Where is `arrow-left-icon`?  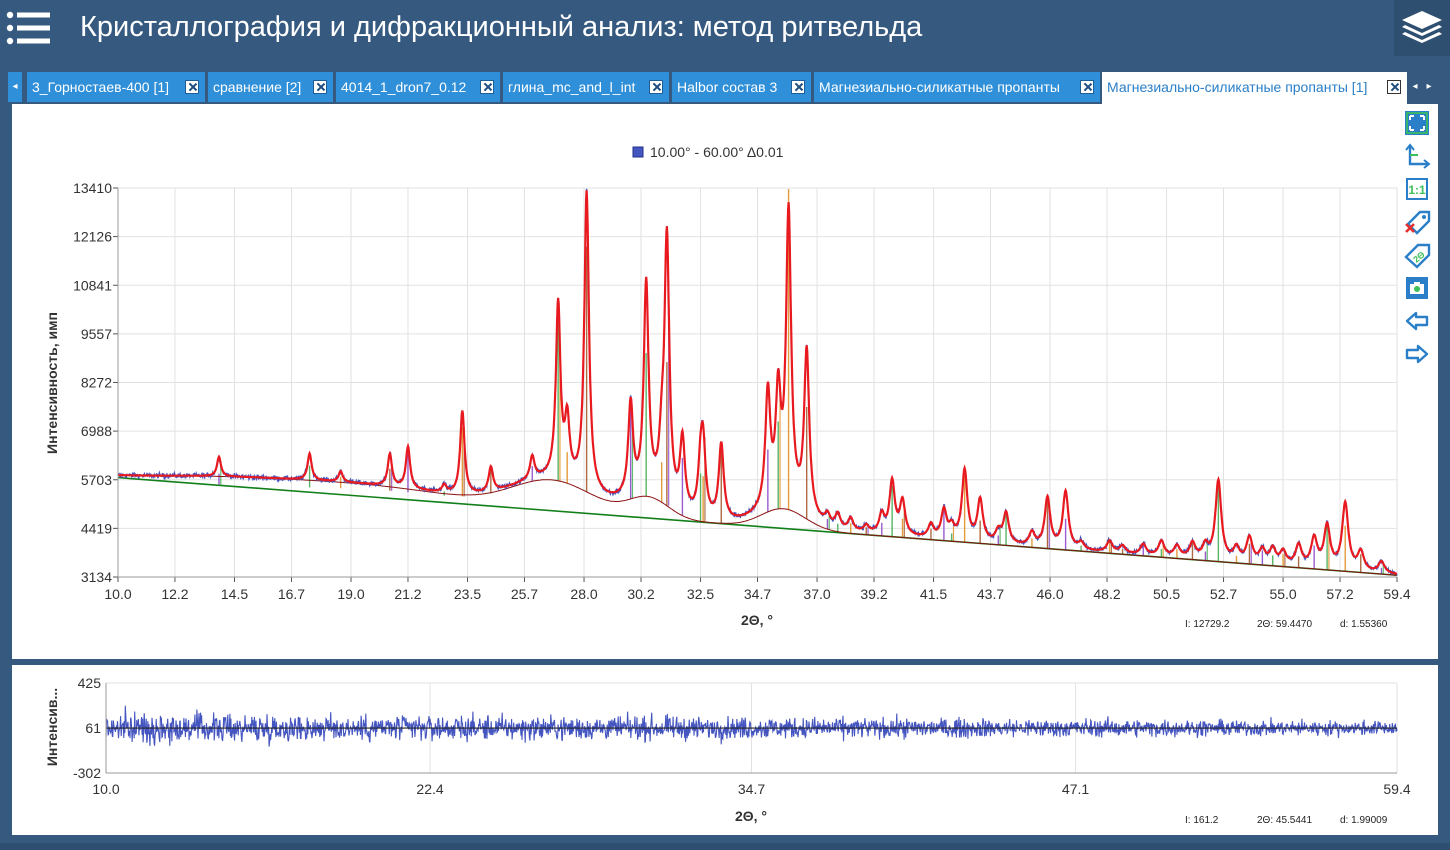
arrow-left-icon is located at coordinates (1417, 321).